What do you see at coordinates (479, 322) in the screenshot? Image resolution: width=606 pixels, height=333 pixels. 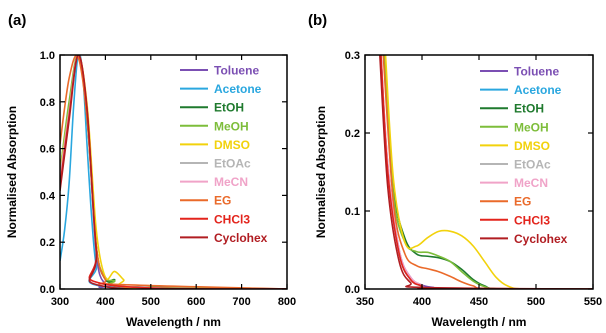 I see `chart-1-xlabel: Wavelength / nm` at bounding box center [479, 322].